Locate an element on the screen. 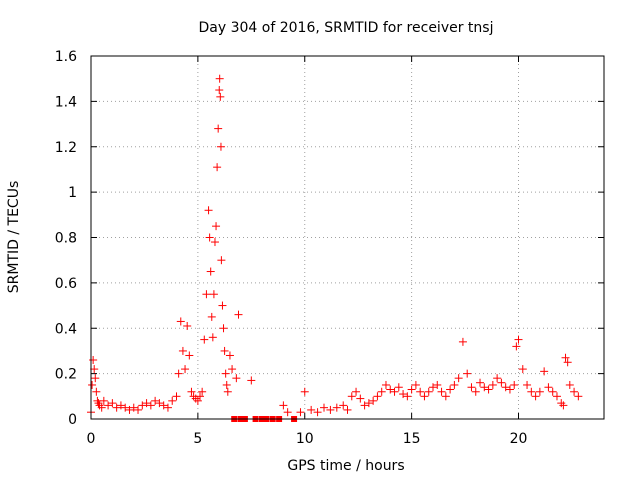 The width and height of the screenshot is (640, 480). y-tick-label: 0.2 is located at coordinates (66, 375).